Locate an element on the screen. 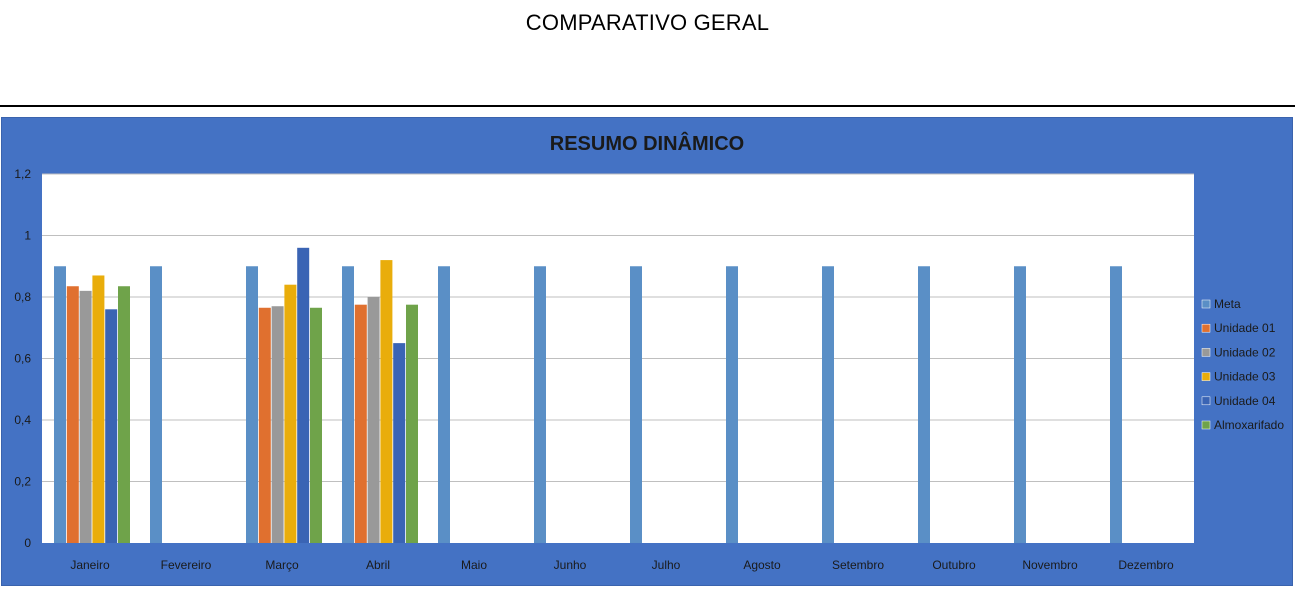 This screenshot has height=608, width=1295. x-tick-label: Julho is located at coordinates (666, 565).